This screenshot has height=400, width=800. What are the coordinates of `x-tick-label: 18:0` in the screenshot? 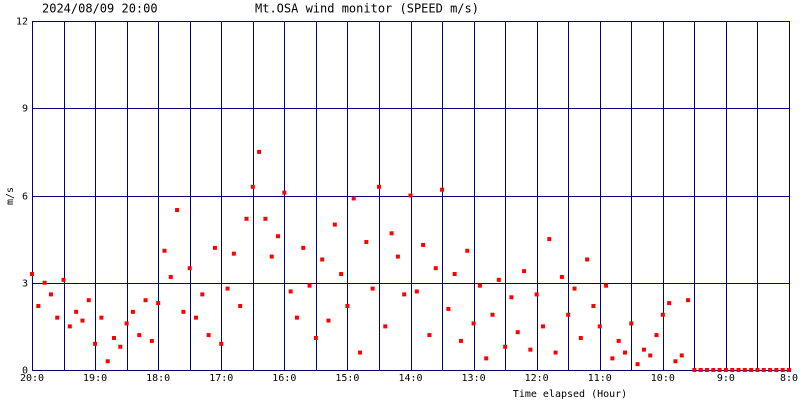 It's located at (158, 378).